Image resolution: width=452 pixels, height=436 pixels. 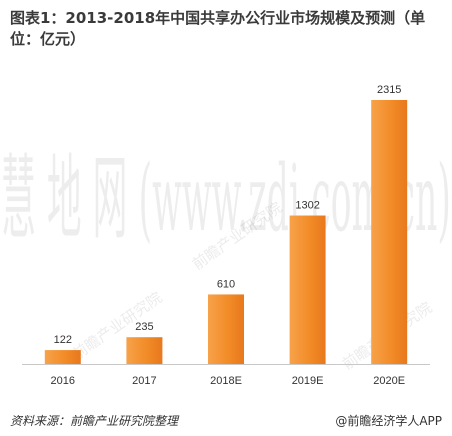 I want to click on x-tick-label-2016: 2016, so click(x=63, y=381).